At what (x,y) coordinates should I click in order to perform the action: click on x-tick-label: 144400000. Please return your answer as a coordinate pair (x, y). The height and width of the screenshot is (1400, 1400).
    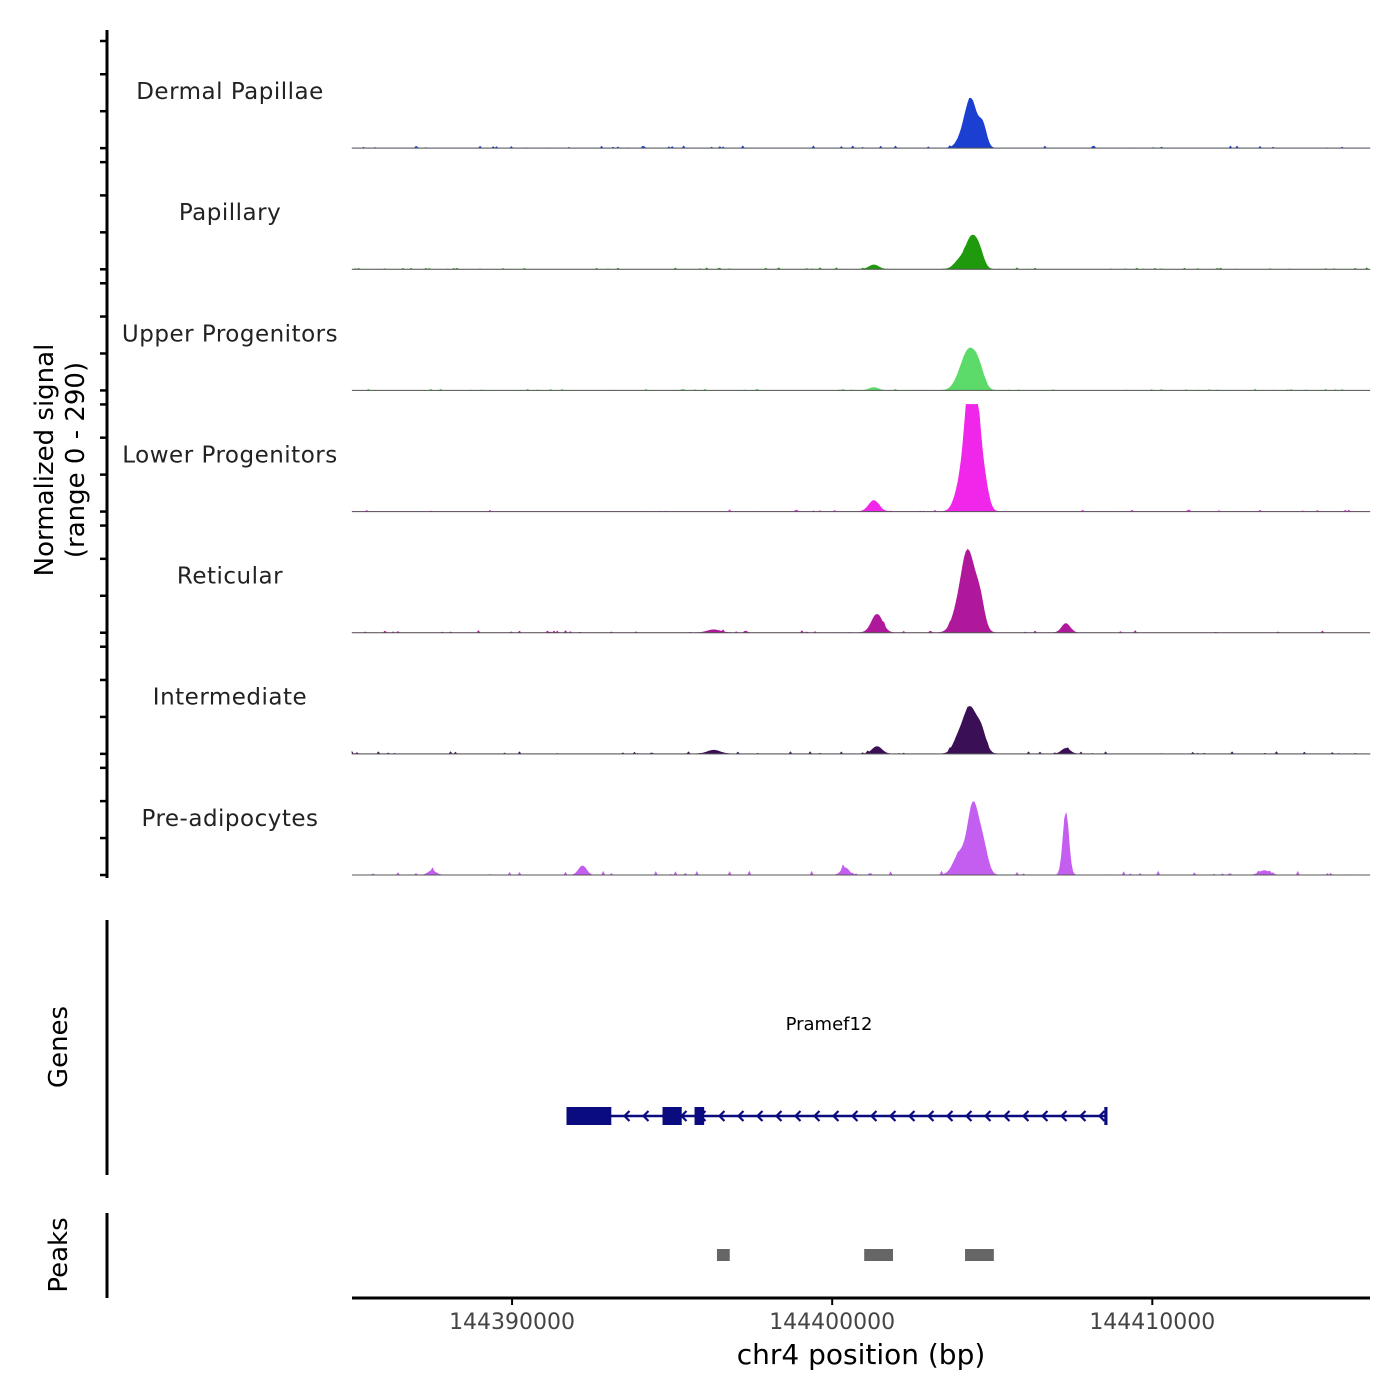
    Looking at the image, I should click on (832, 1322).